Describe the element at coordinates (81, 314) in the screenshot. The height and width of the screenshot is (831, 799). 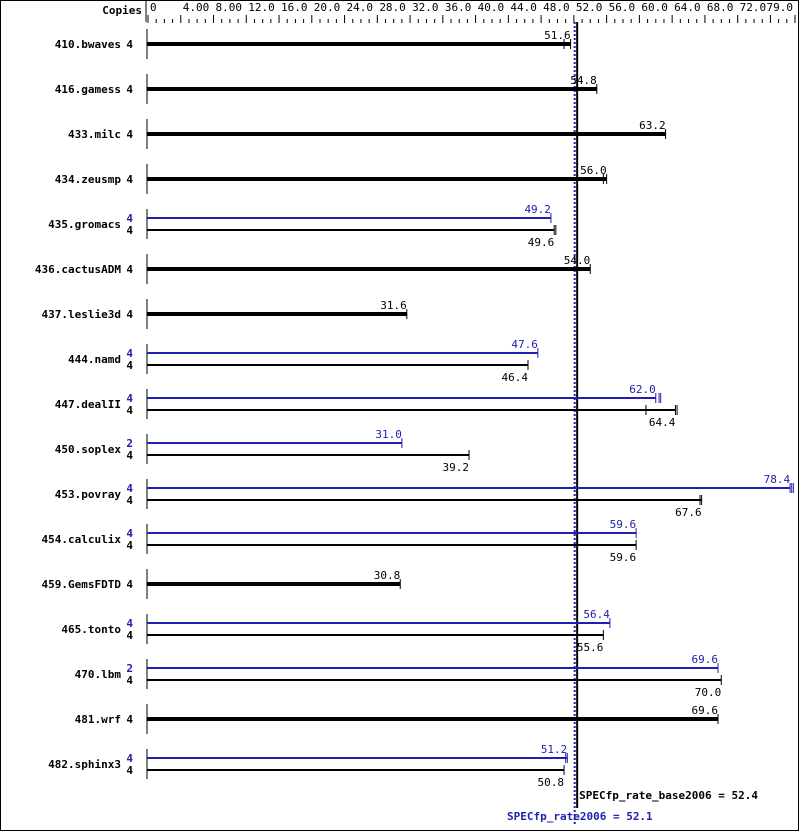
I see `benchmark-name: 437.leslie3d` at that location.